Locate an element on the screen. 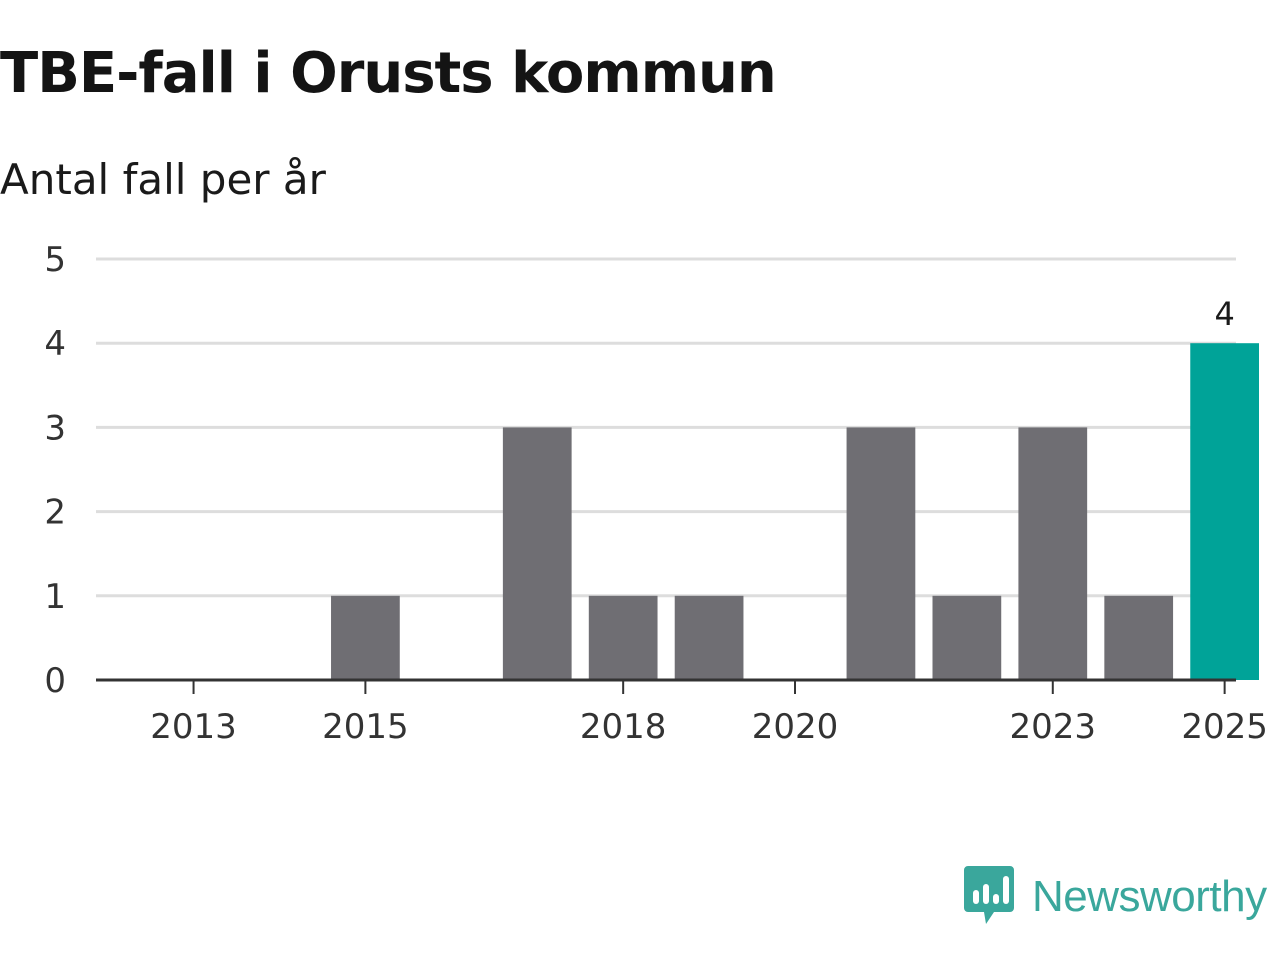 This screenshot has height=960, width=1280. bar-2019 is located at coordinates (709, 637).